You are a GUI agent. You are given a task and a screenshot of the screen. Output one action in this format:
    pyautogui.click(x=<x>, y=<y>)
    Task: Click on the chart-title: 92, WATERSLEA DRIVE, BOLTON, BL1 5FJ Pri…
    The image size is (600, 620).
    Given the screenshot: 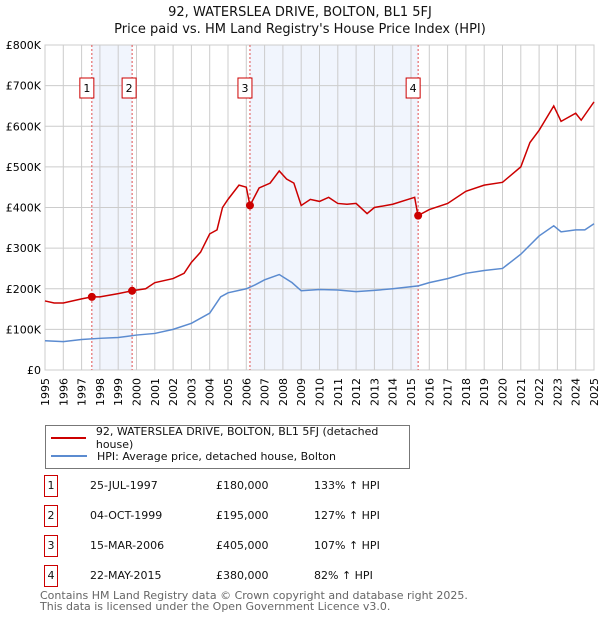 What is the action you would take?
    pyautogui.click(x=300, y=21)
    